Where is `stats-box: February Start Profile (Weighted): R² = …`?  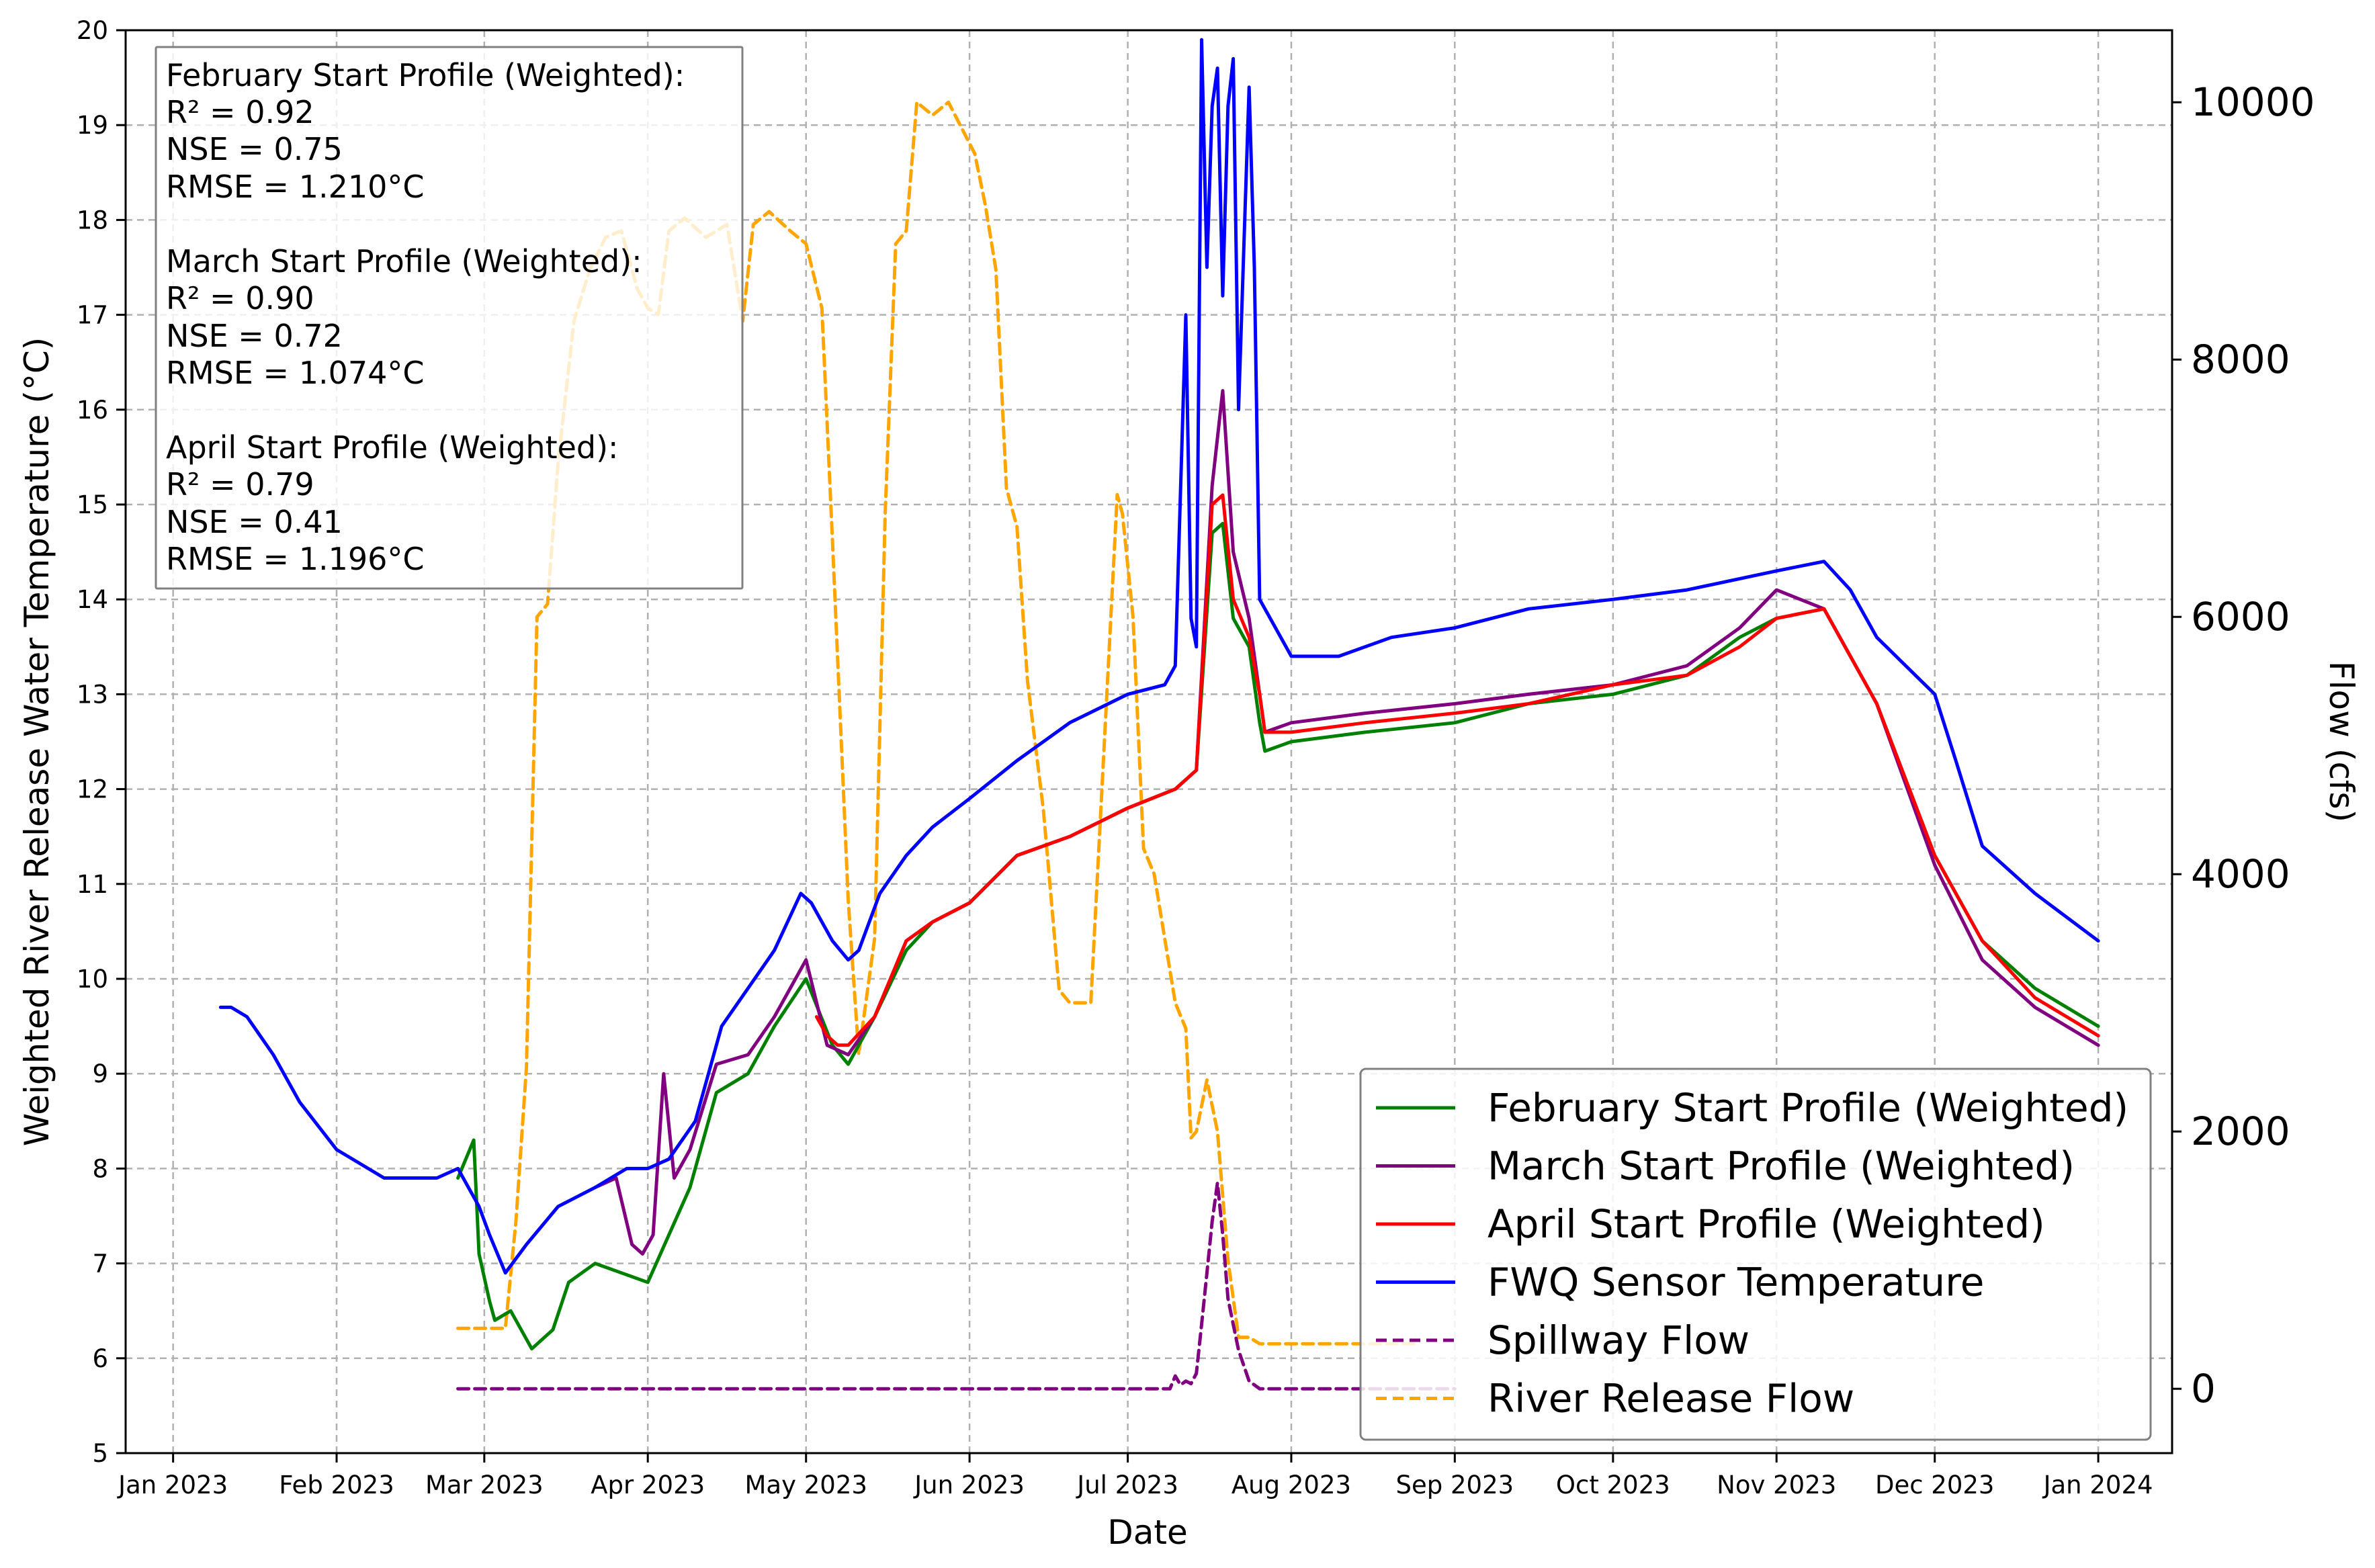
stats-box: February Start Profile (Weighted): R² = … is located at coordinates (449, 318).